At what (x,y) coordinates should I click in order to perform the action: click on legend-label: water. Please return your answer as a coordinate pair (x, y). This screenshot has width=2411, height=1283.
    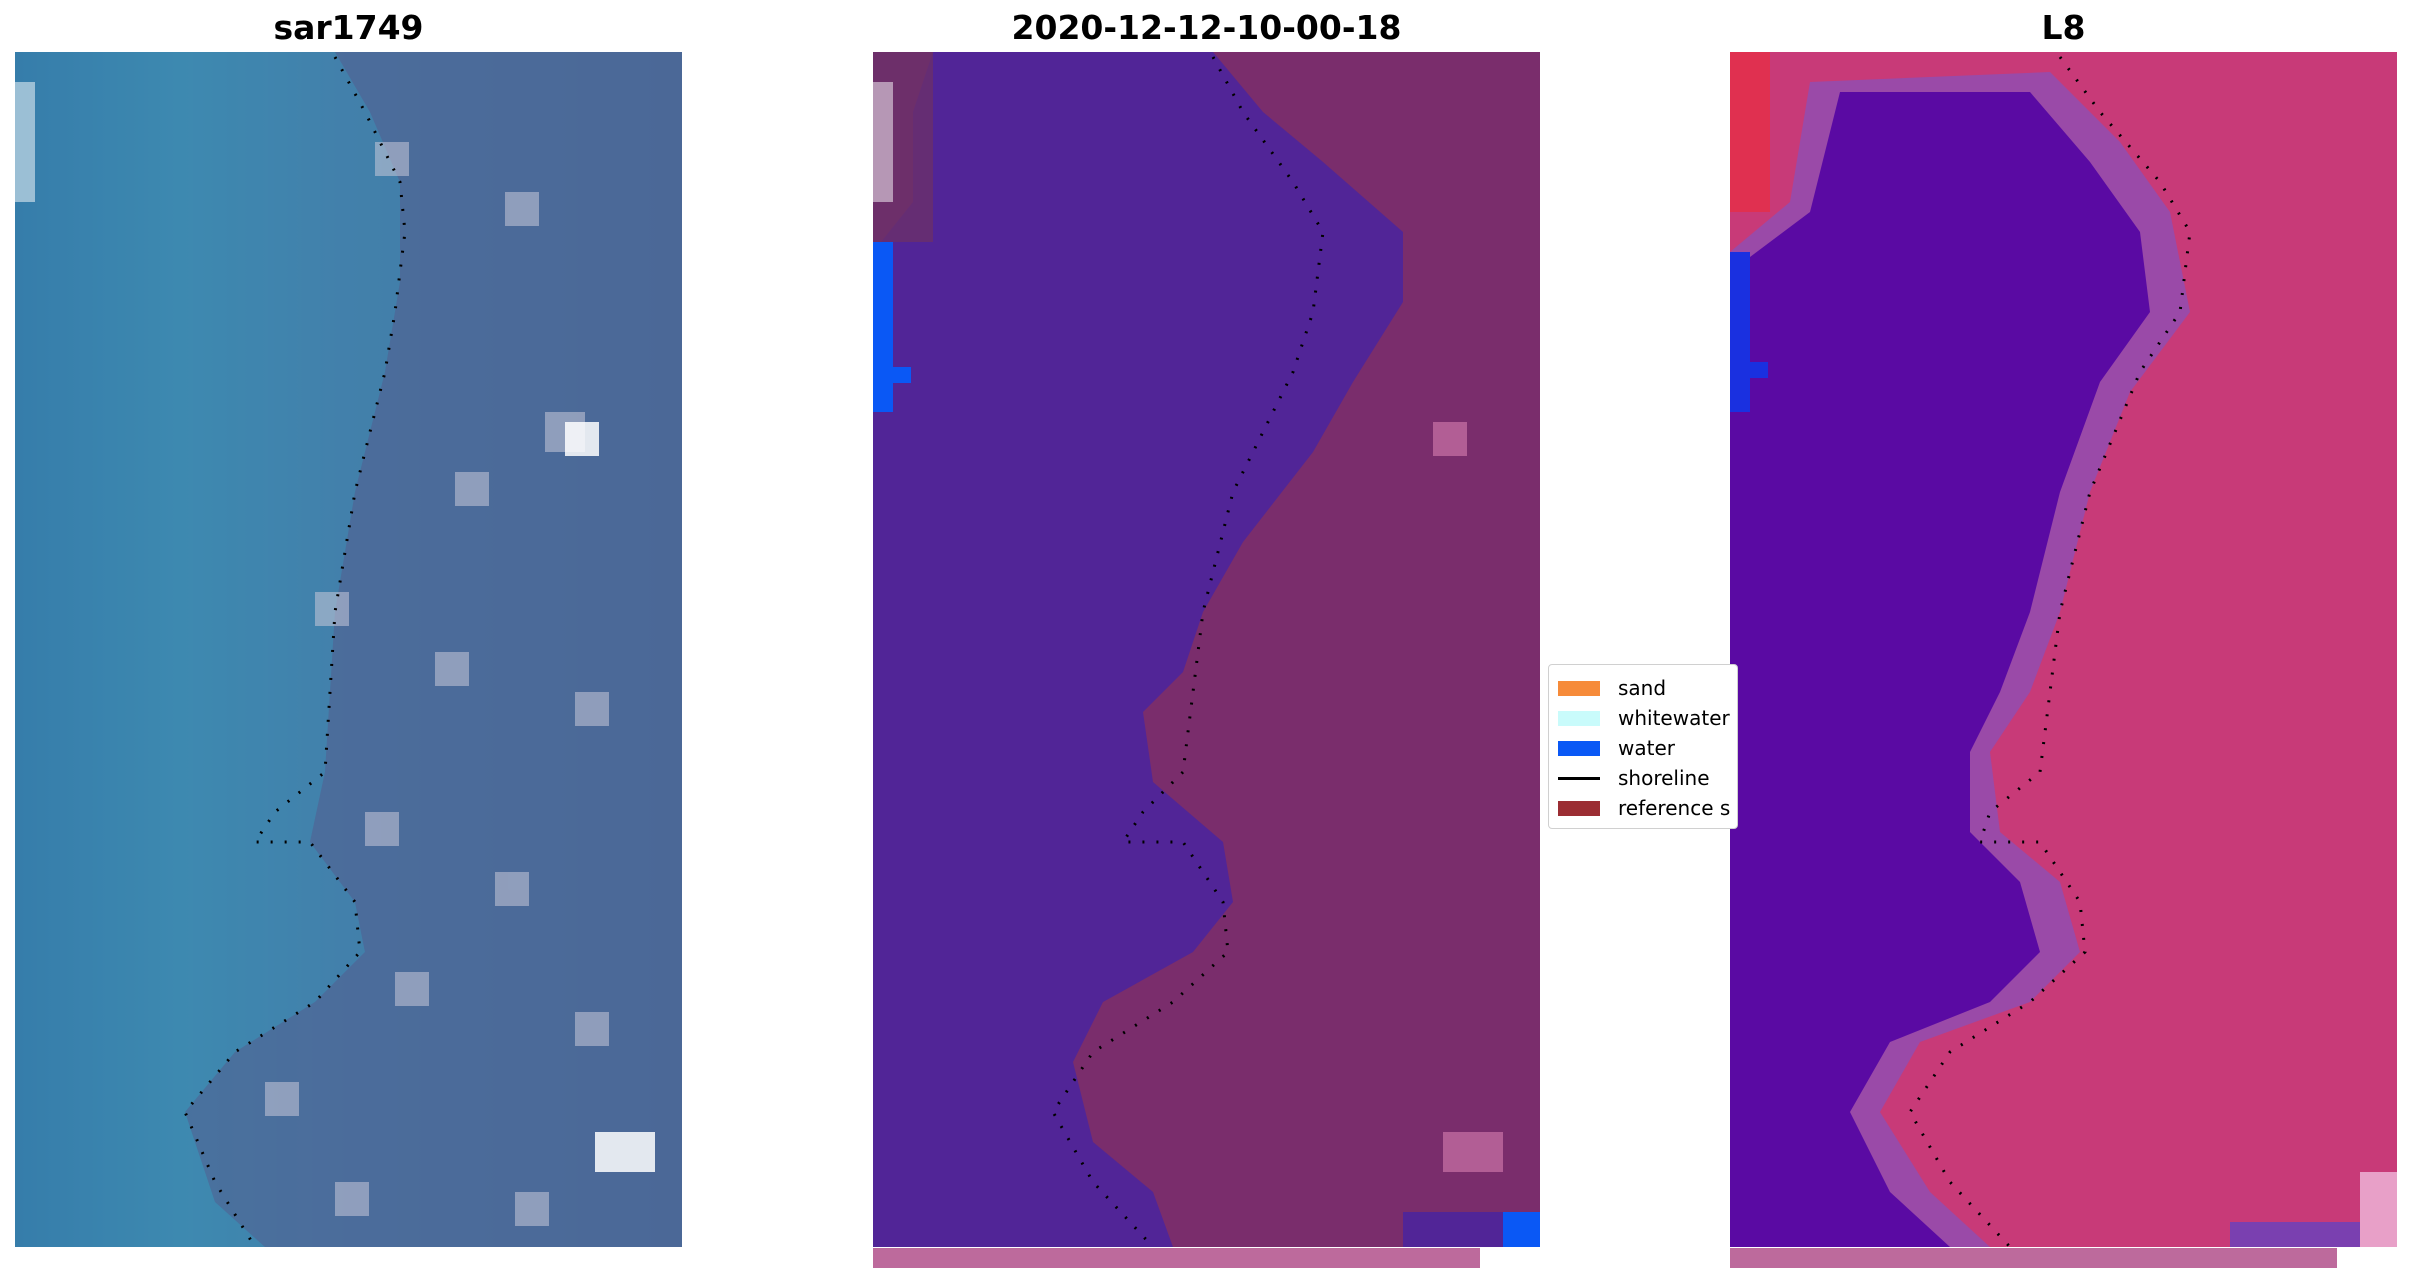
    Looking at the image, I should click on (1646, 748).